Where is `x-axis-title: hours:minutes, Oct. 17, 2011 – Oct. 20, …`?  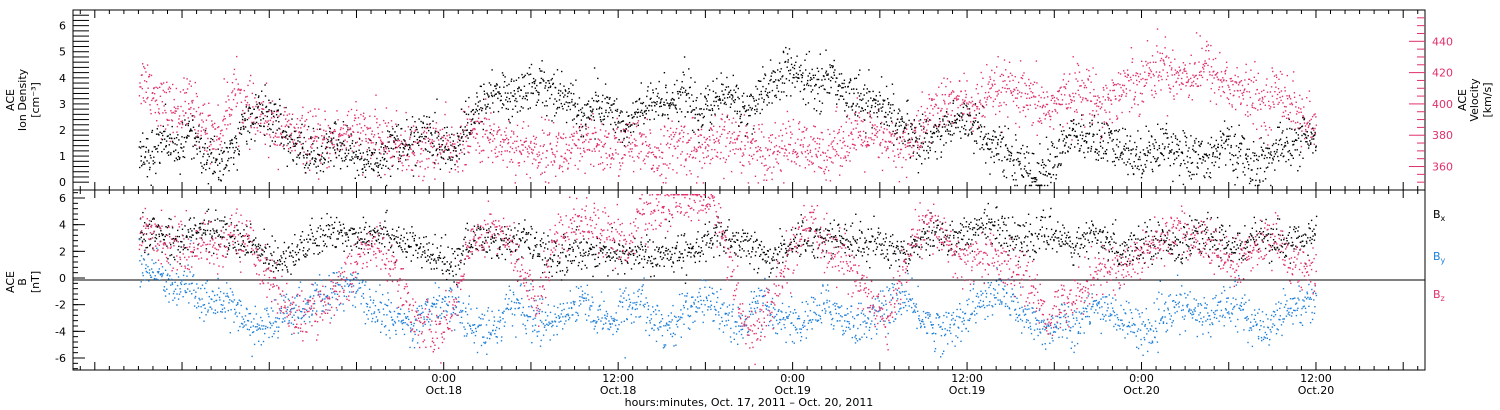 x-axis-title: hours:minutes, Oct. 17, 2011 – Oct. 20, … is located at coordinates (749, 402).